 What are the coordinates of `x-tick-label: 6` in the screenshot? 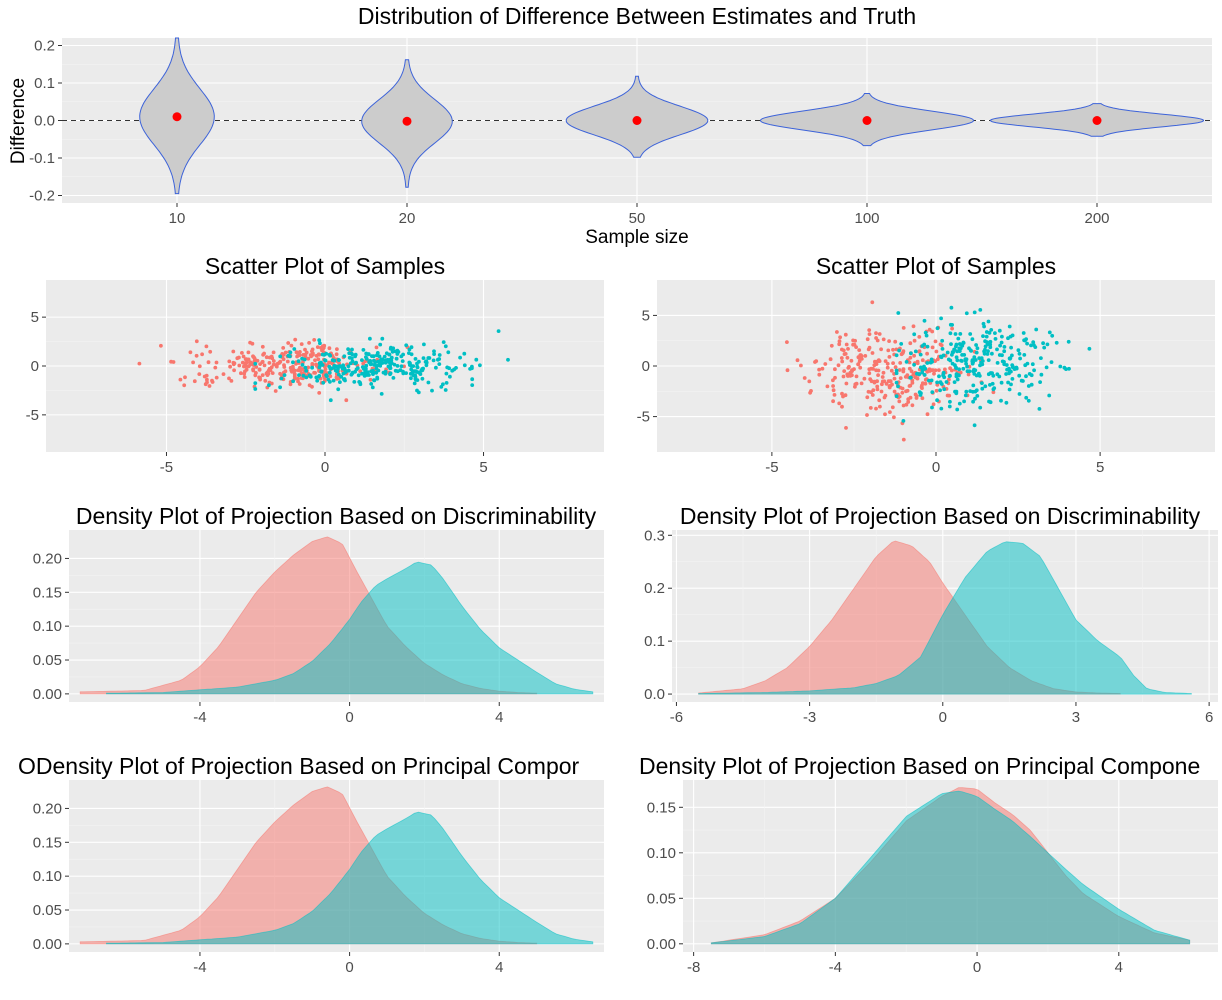 It's located at (1209, 717).